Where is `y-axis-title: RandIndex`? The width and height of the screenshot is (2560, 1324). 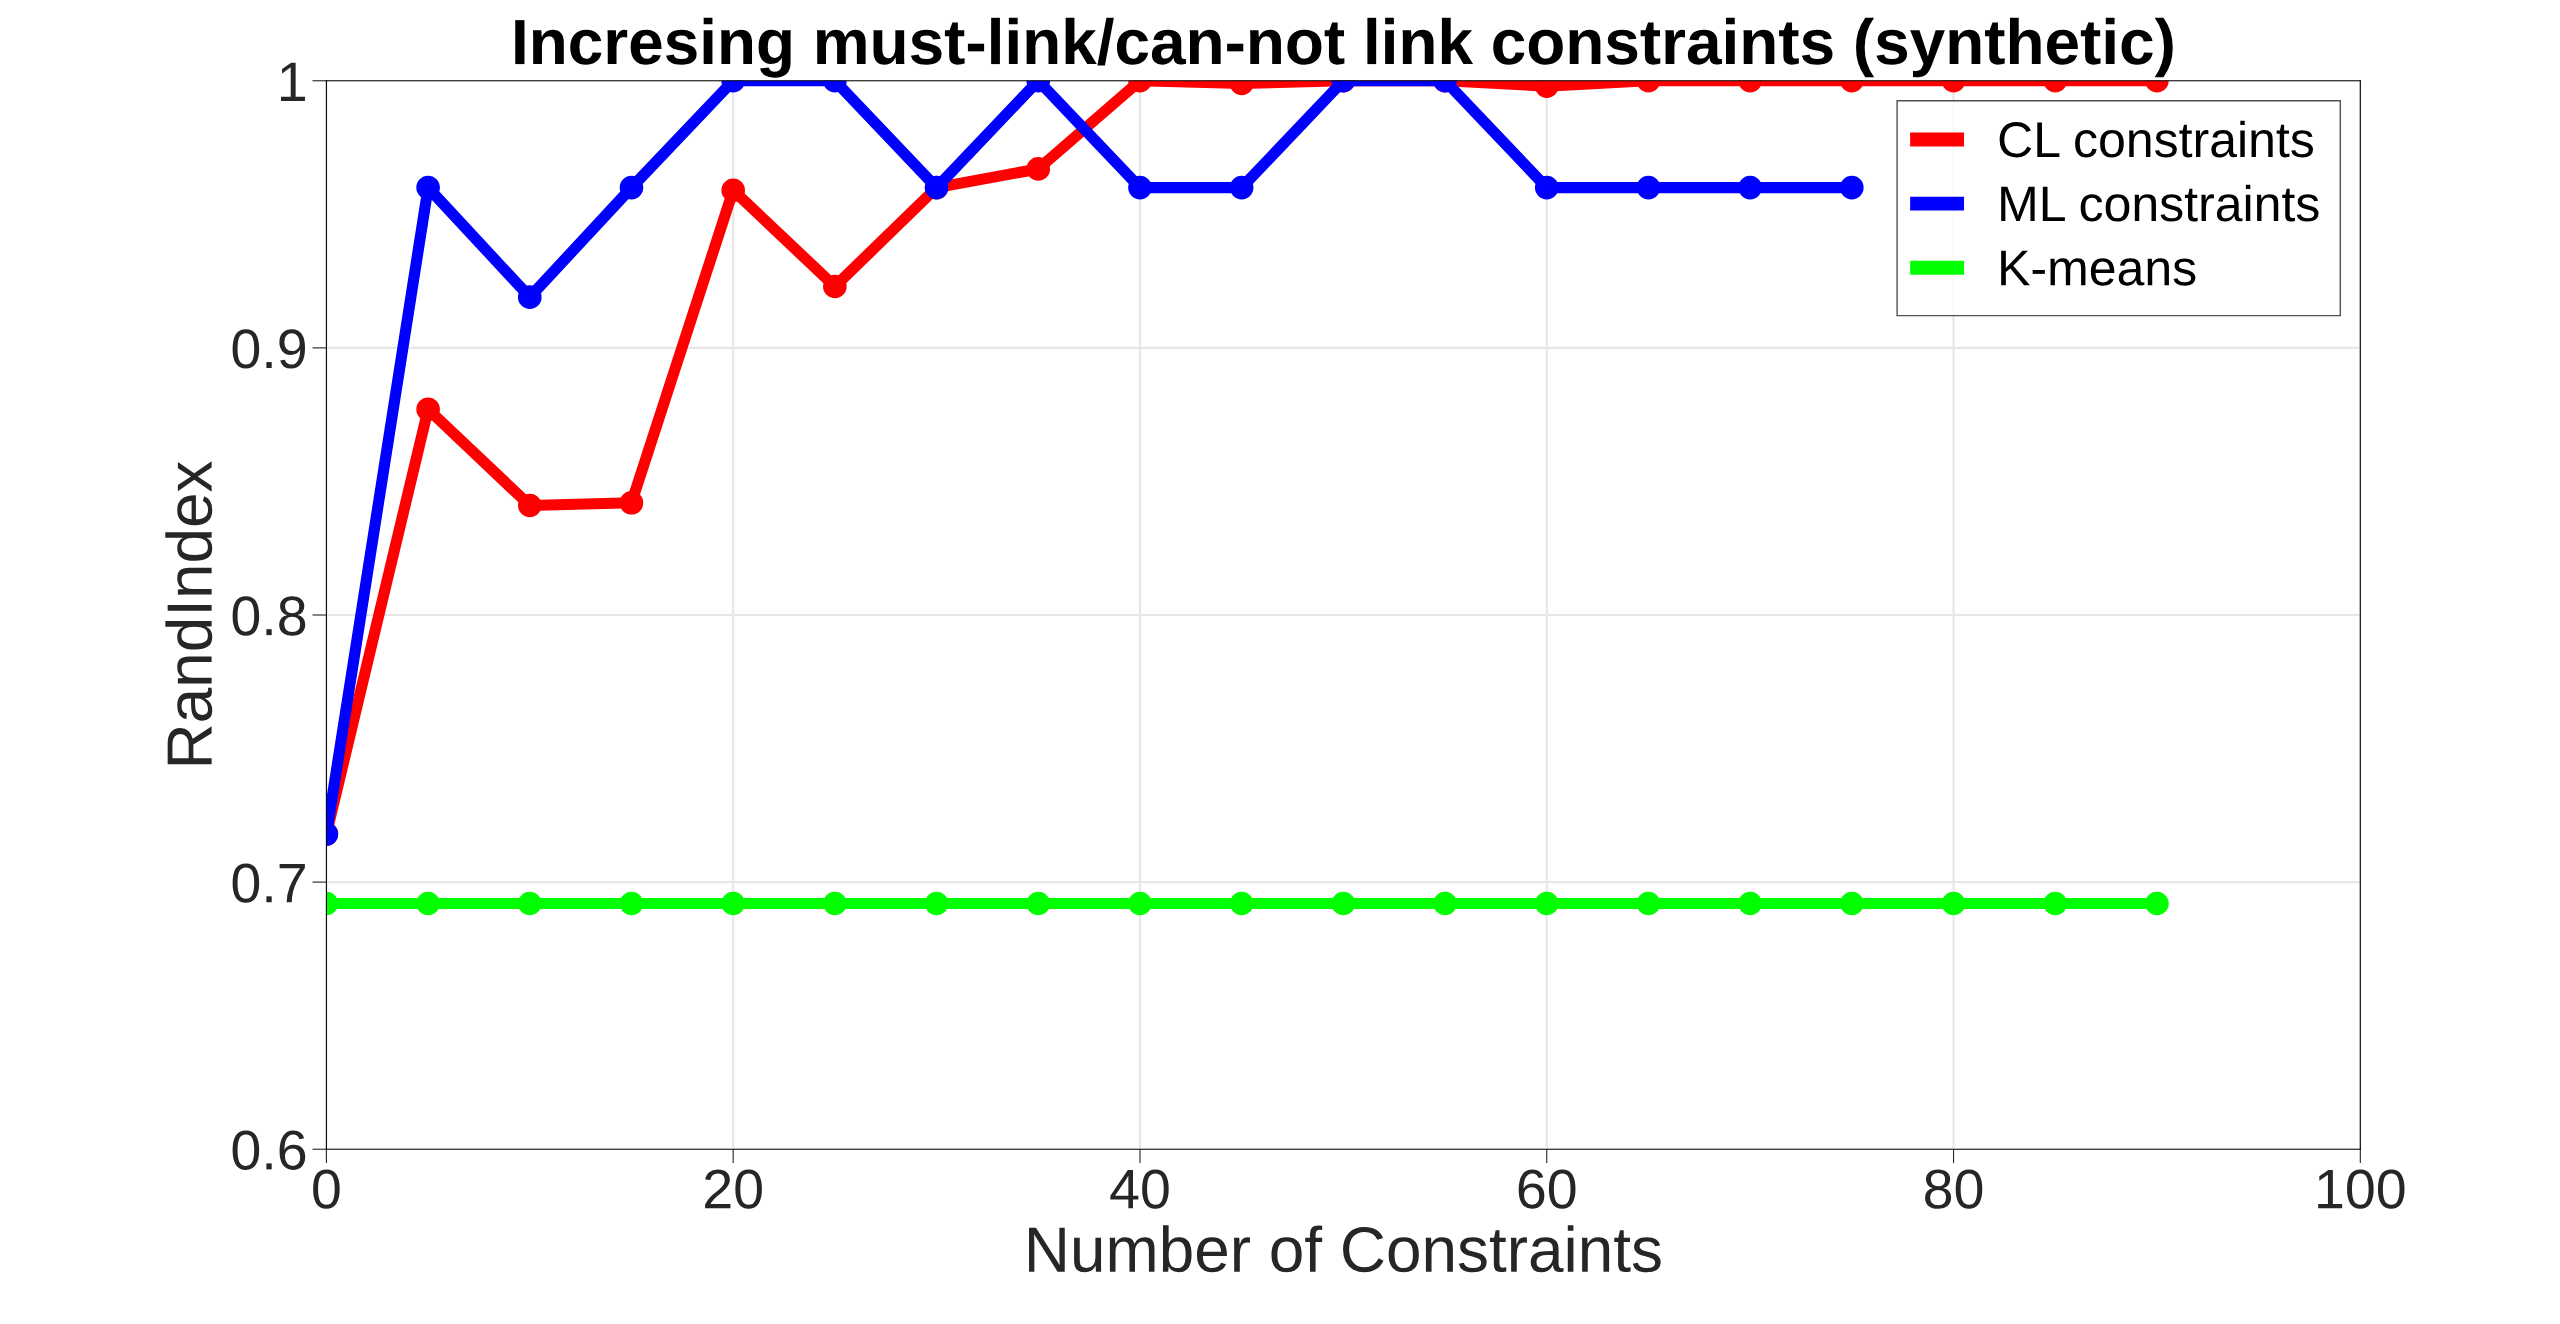 y-axis-title: RandIndex is located at coordinates (189, 613).